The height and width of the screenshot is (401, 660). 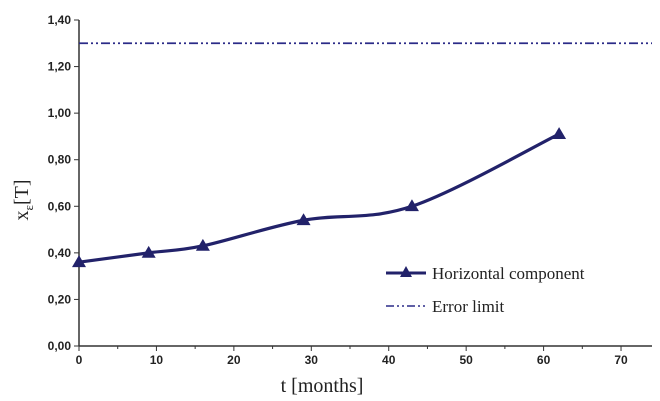 What do you see at coordinates (406, 271) in the screenshot?
I see `legend-marker-horizontal-component` at bounding box center [406, 271].